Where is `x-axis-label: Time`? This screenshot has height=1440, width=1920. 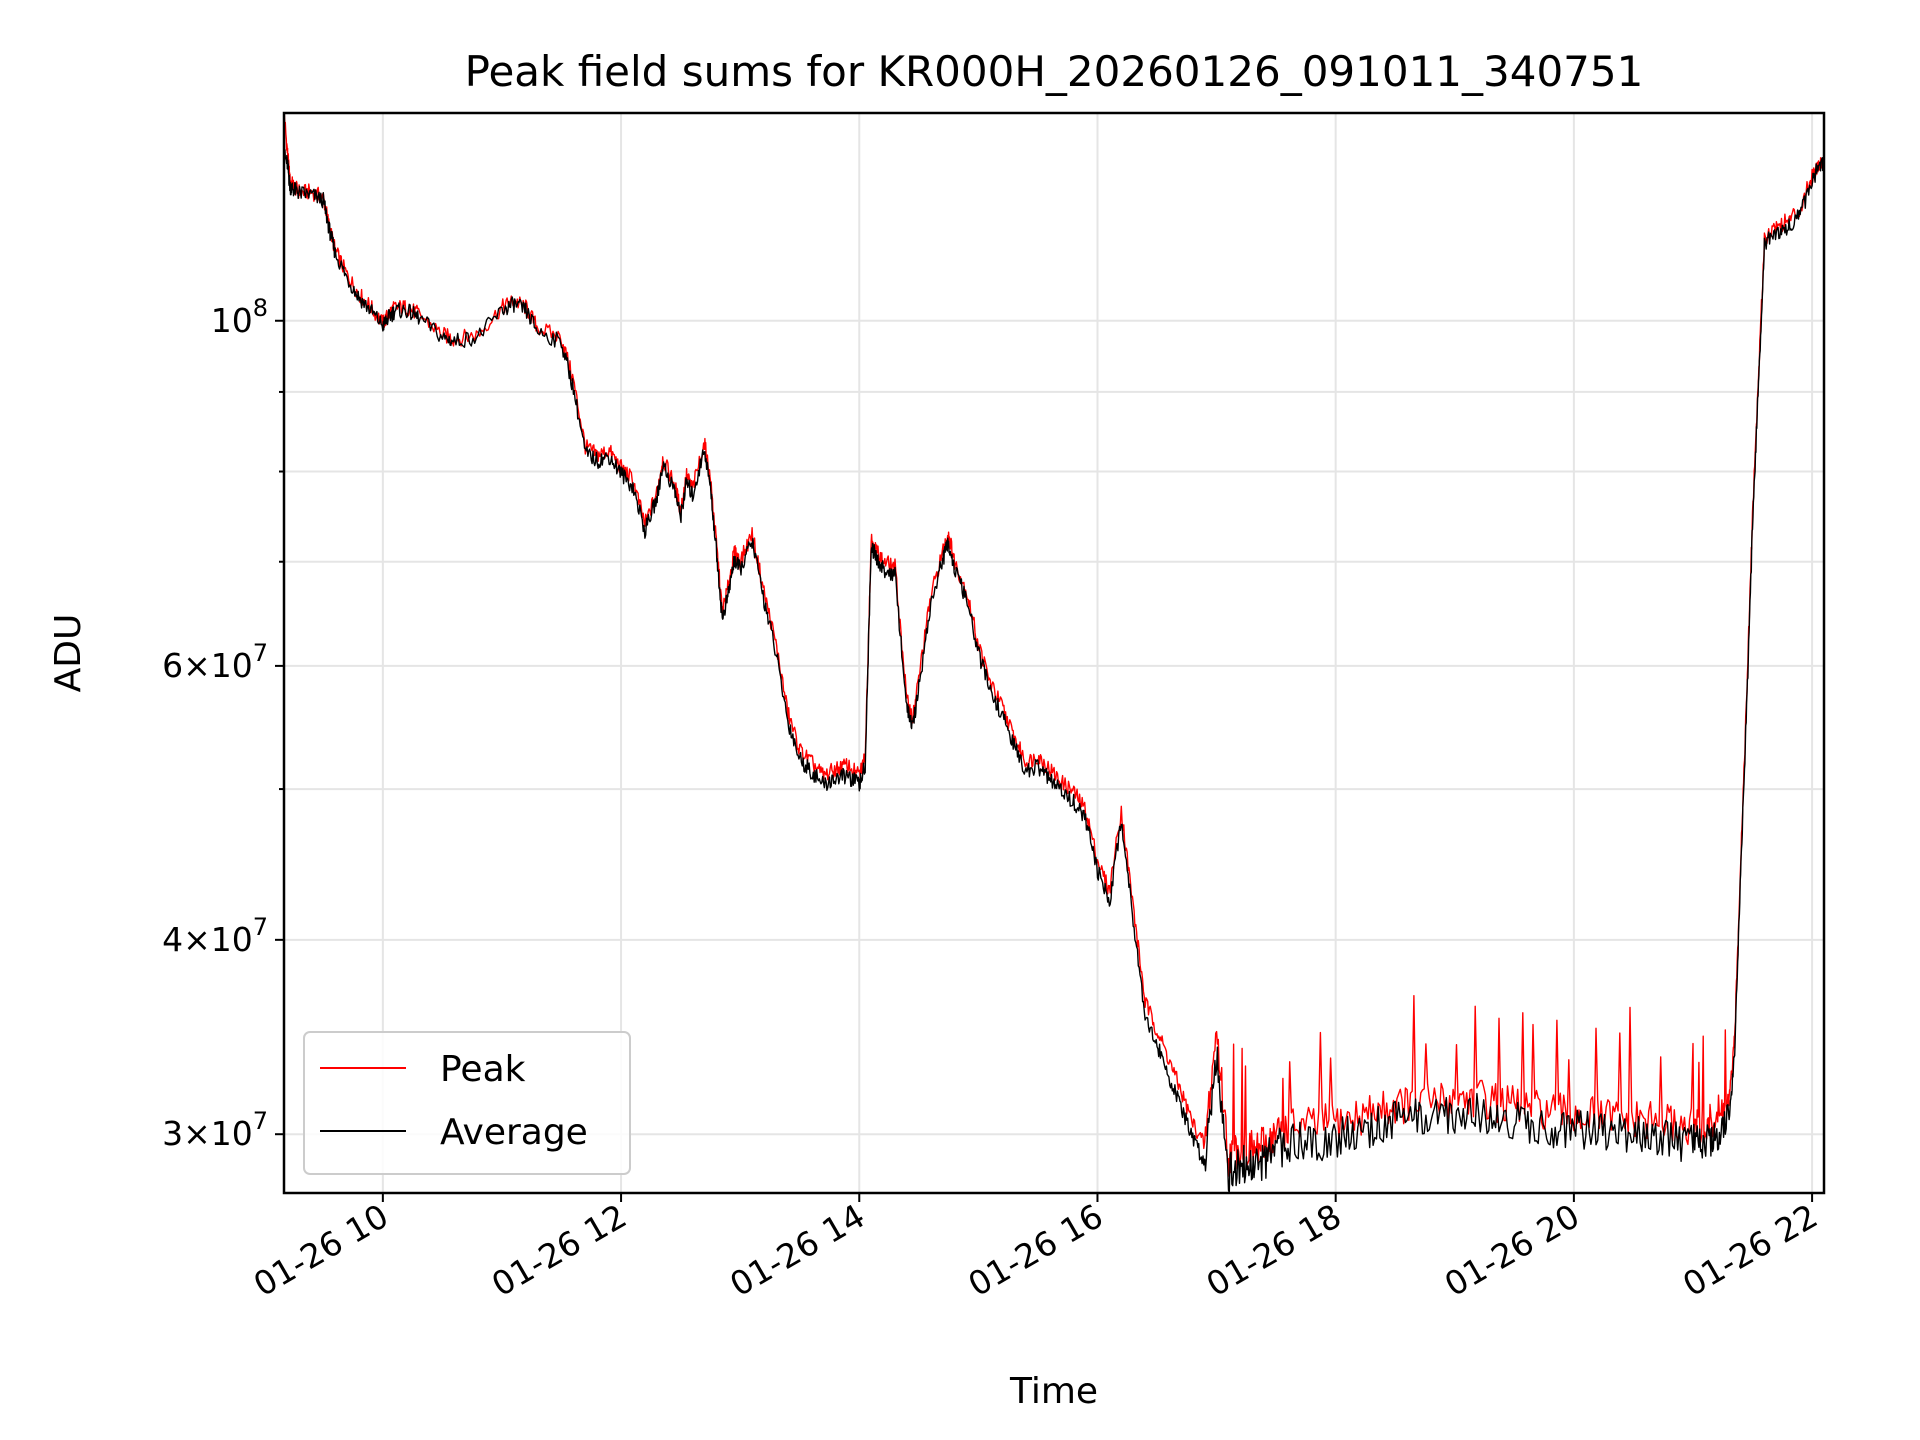 x-axis-label: Time is located at coordinates (1053, 1391).